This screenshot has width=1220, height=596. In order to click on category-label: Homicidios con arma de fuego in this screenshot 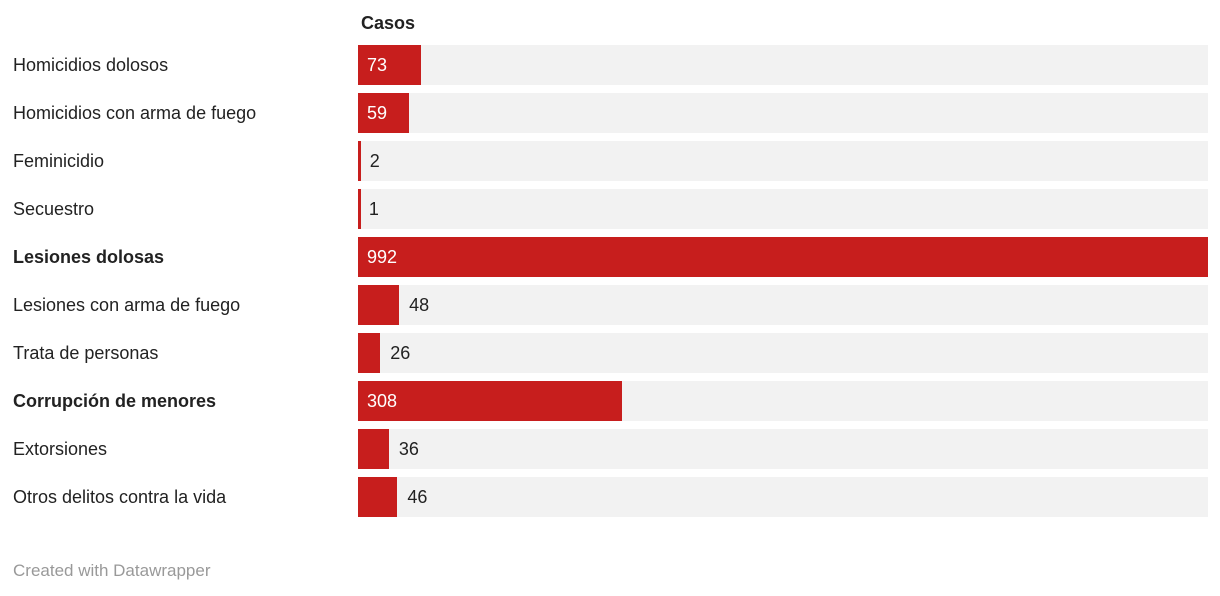, I will do `click(135, 113)`.